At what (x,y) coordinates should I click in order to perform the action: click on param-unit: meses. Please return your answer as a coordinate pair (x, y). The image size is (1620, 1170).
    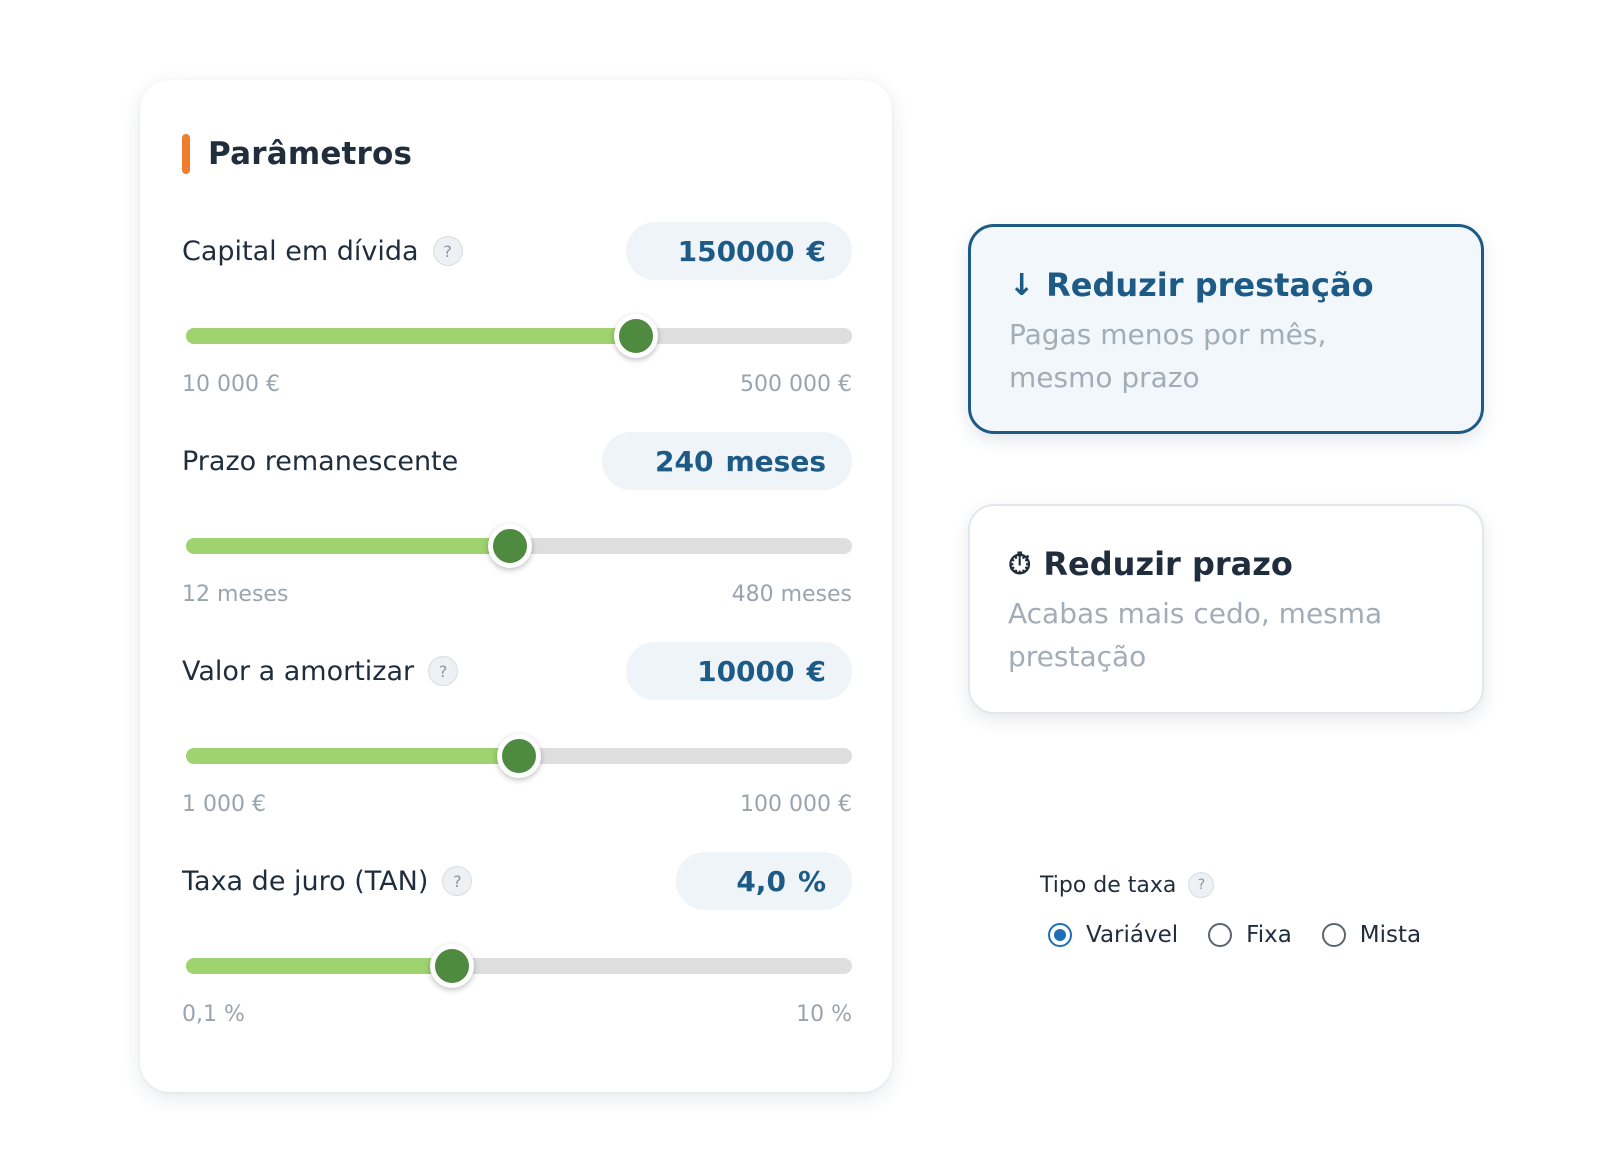
    Looking at the image, I should click on (776, 461).